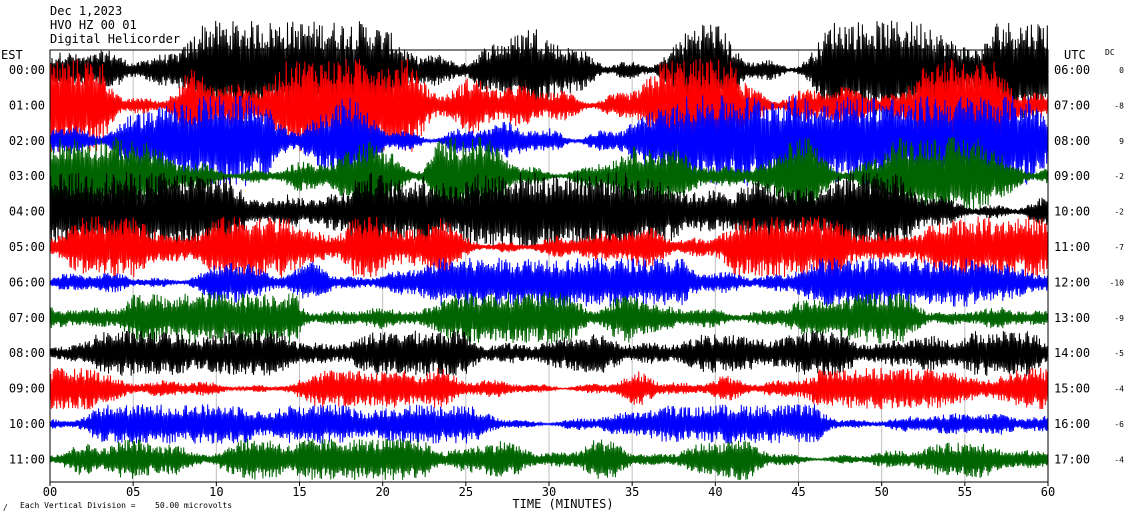 This screenshot has width=1130, height=519. I want to click on x-tick-label-25: 25, so click(466, 492).